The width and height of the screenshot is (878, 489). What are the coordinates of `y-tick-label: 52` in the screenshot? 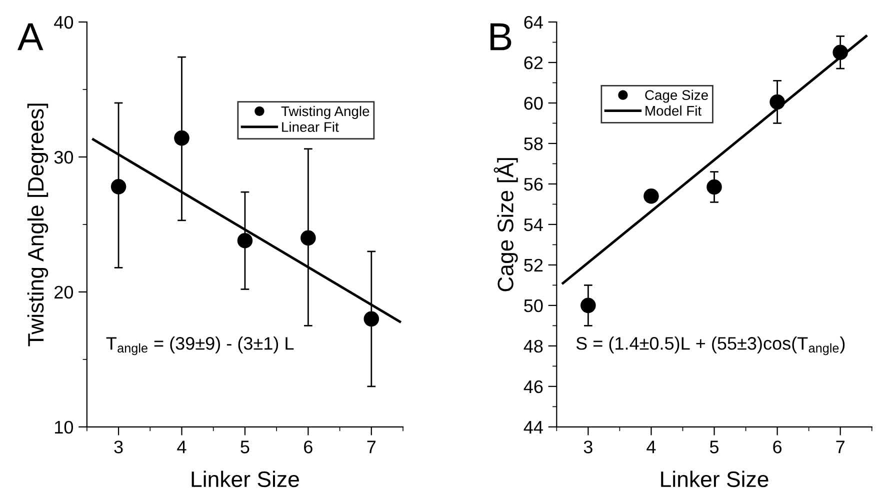 It's located at (533, 265).